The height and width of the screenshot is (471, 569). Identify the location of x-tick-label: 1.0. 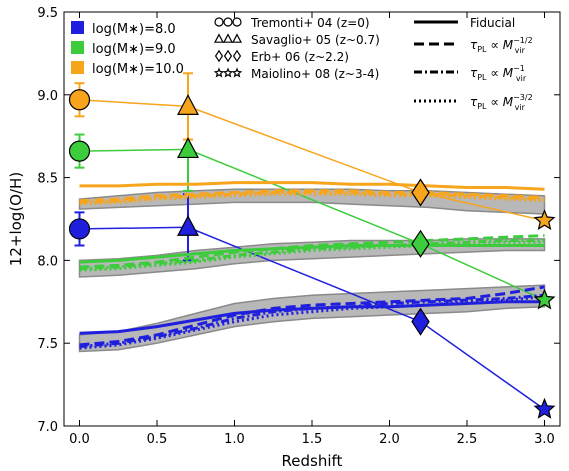
(234, 439).